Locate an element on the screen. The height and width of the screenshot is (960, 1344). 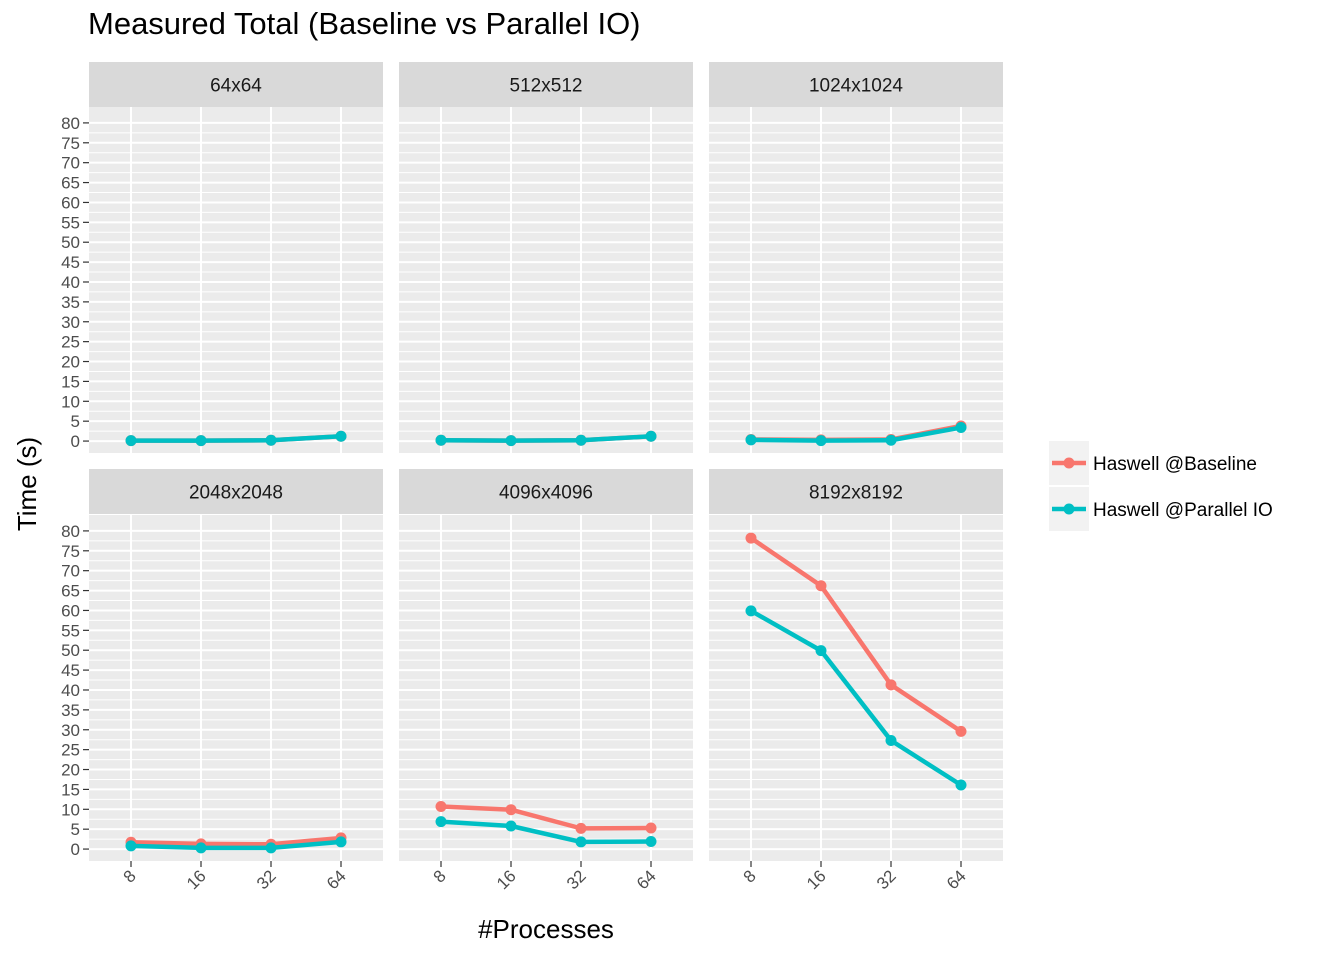
series-line-haswell-parallel-io-4096x4096 is located at coordinates (546, 832).